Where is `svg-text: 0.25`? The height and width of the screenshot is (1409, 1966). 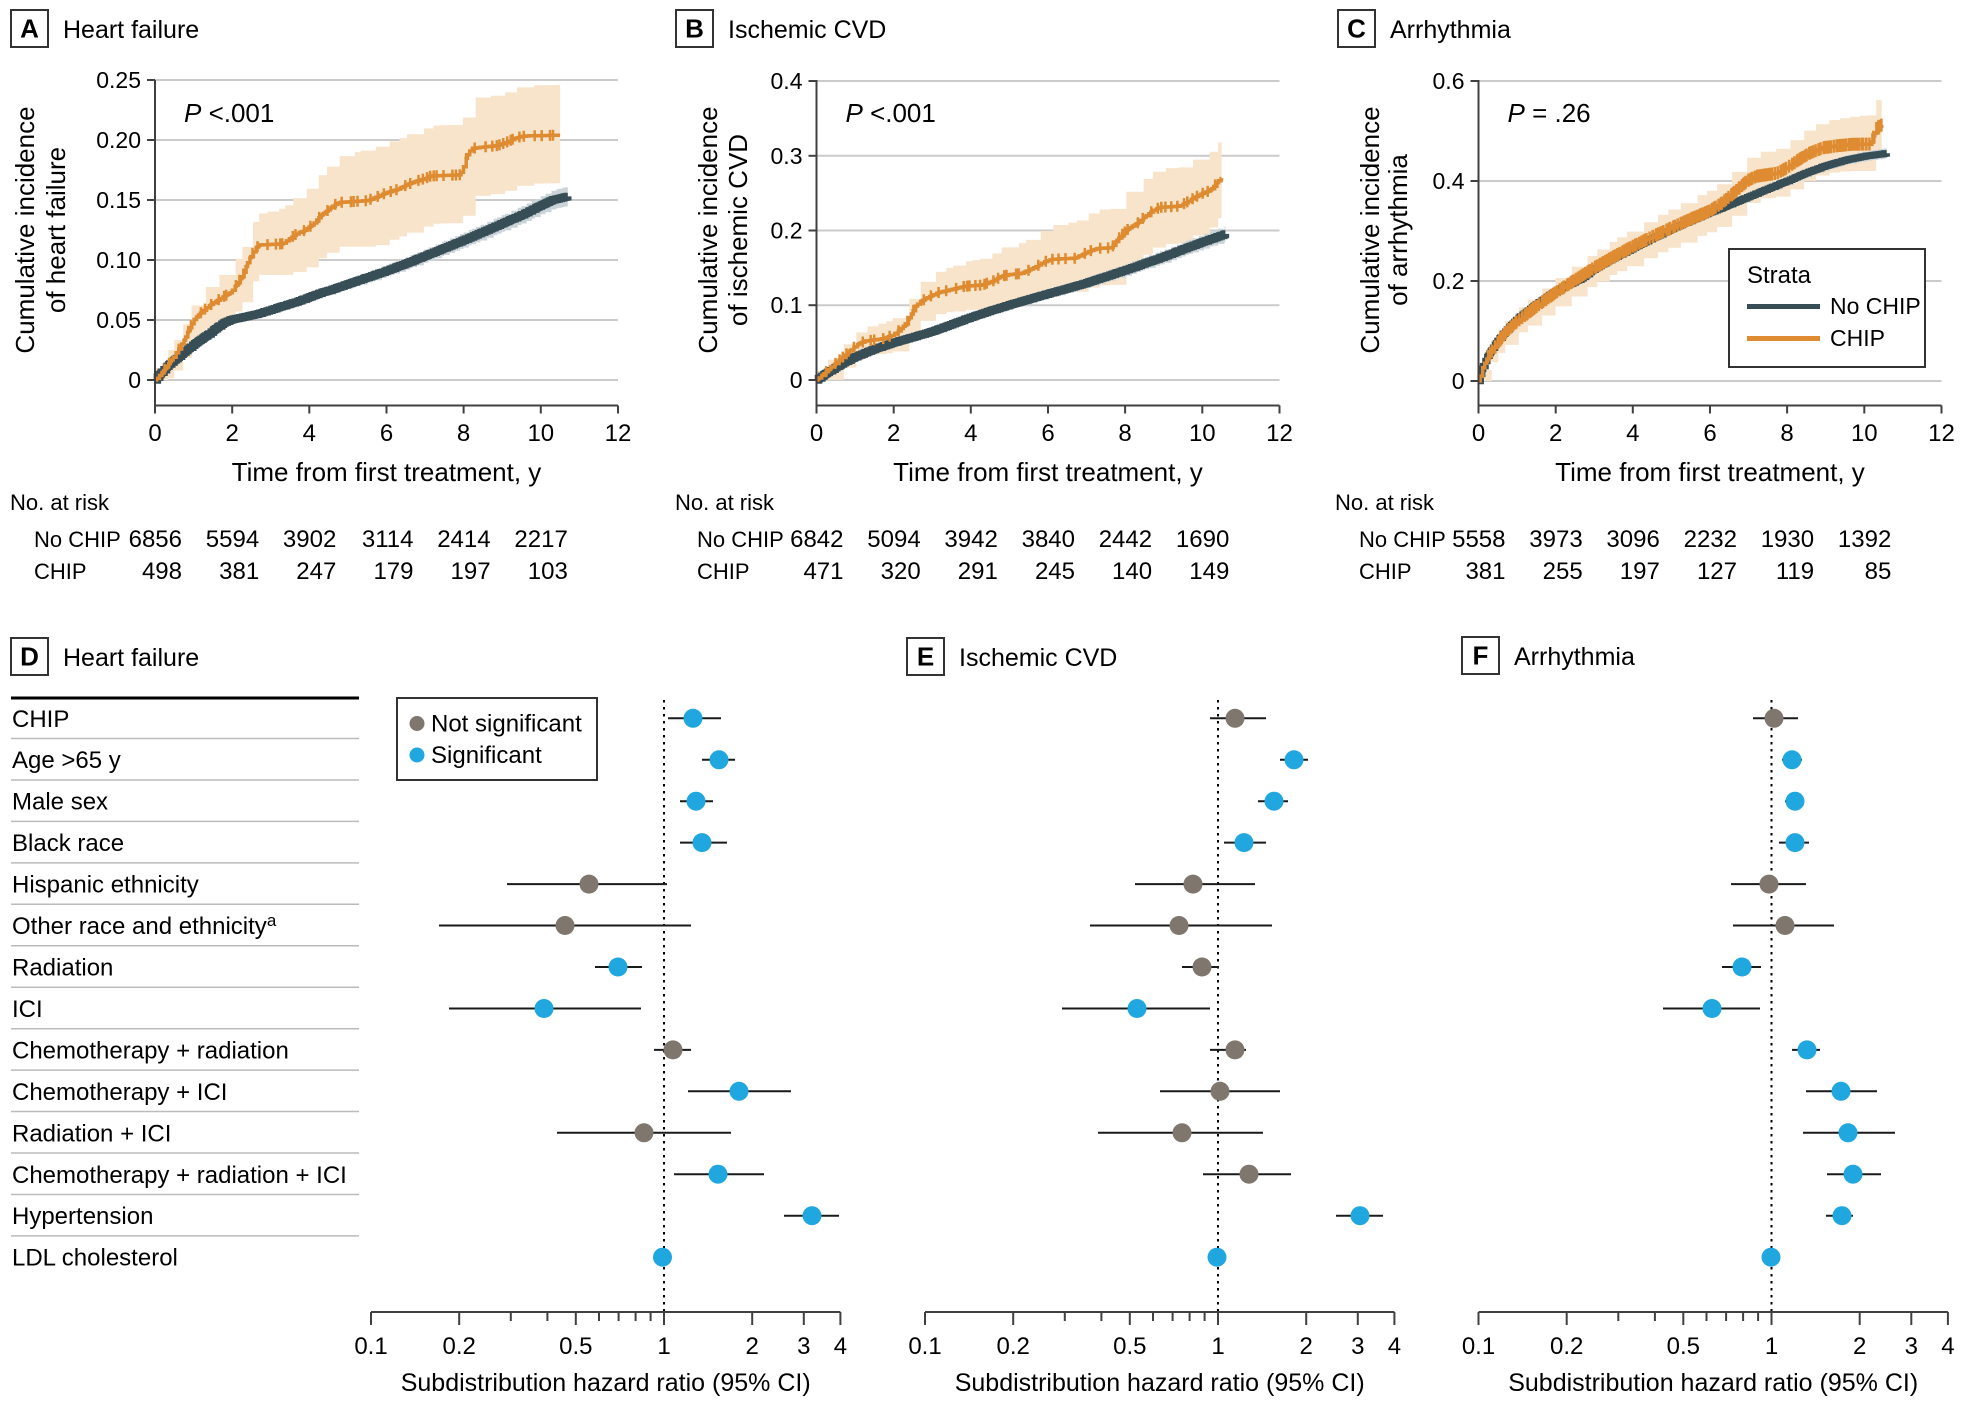
svg-text: 0.25 is located at coordinates (118, 80).